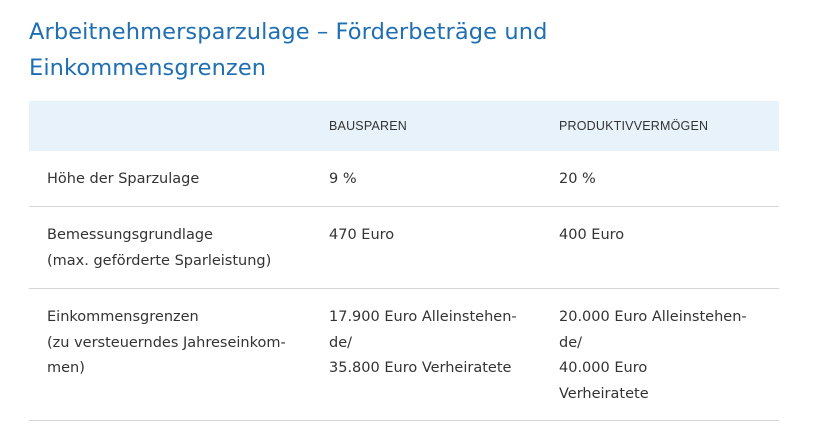 Image resolution: width=813 pixels, height=443 pixels. I want to click on cell-line: 20 %, so click(577, 179).